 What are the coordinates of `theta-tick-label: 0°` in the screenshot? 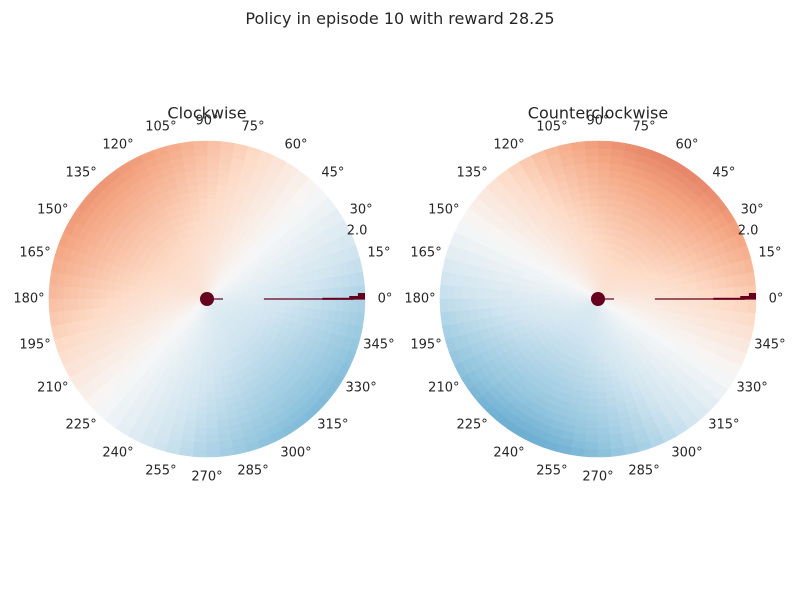 It's located at (776, 299).